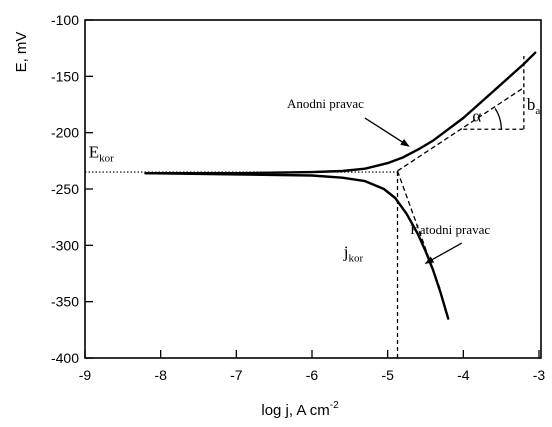 Image resolution: width=552 pixels, height=427 pixels. I want to click on y-axis-ticks: -100 -150 -200 -250 -300 -350 -400, so click(72, 189).